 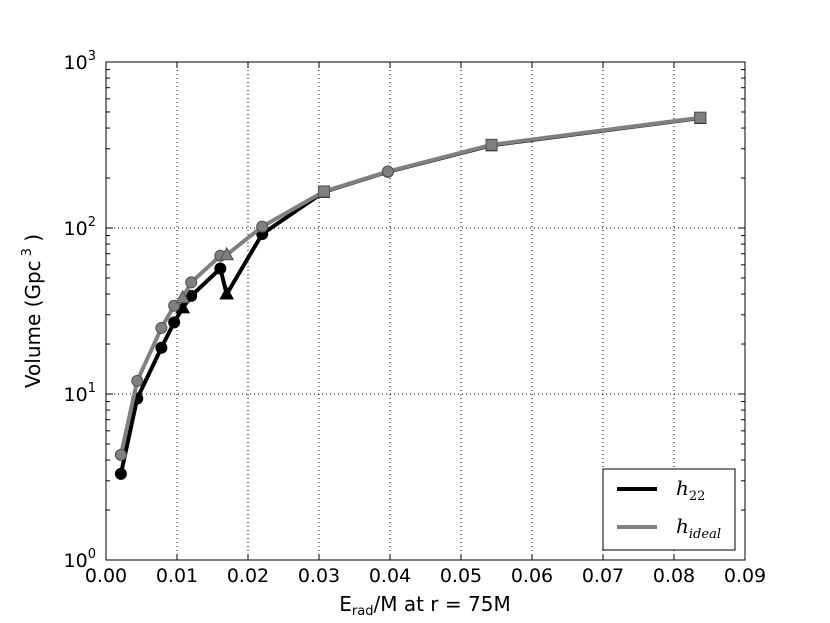 I want to click on y-tick-label: 10¹, so click(x=80, y=393).